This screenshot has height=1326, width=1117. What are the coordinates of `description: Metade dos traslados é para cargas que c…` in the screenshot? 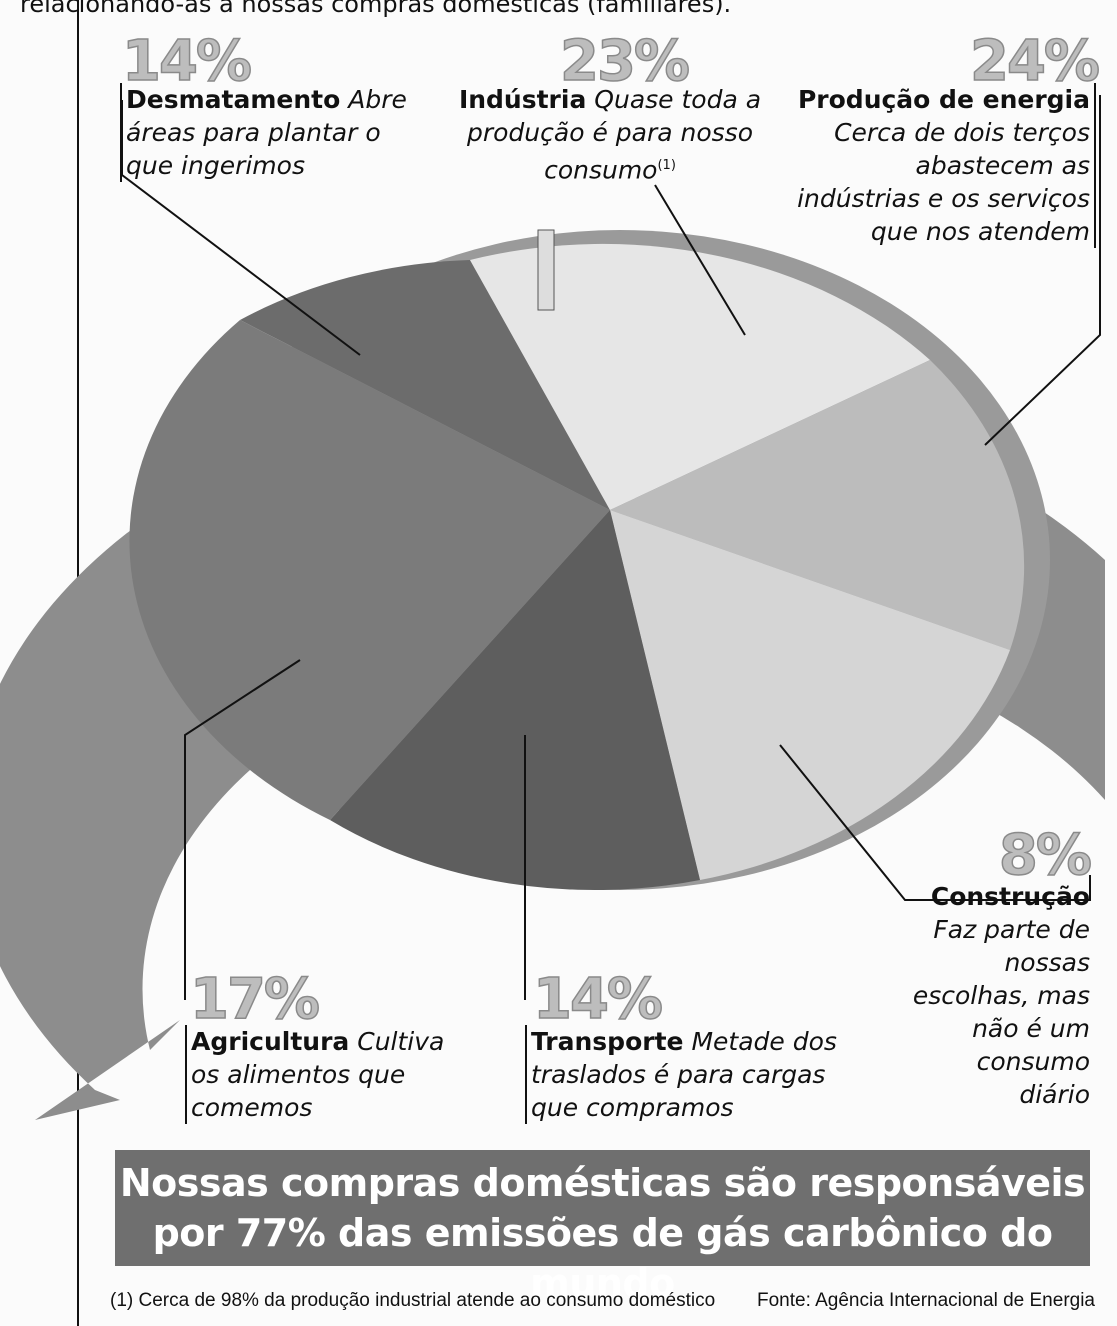 It's located at (684, 1074).